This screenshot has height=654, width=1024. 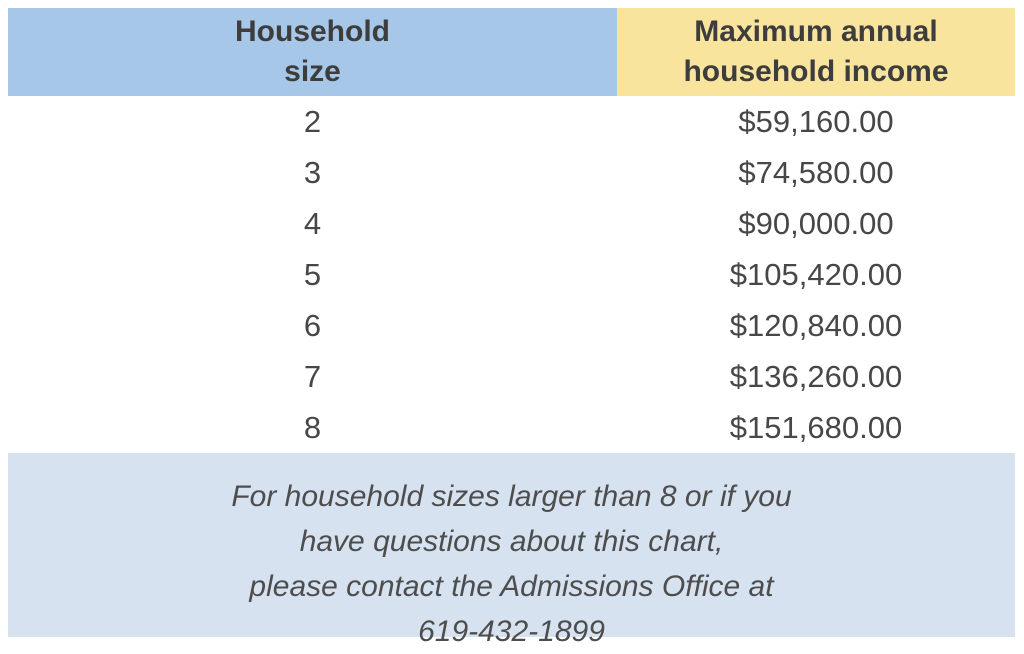 What do you see at coordinates (816, 376) in the screenshot?
I see `income-value: $136,260.00` at bounding box center [816, 376].